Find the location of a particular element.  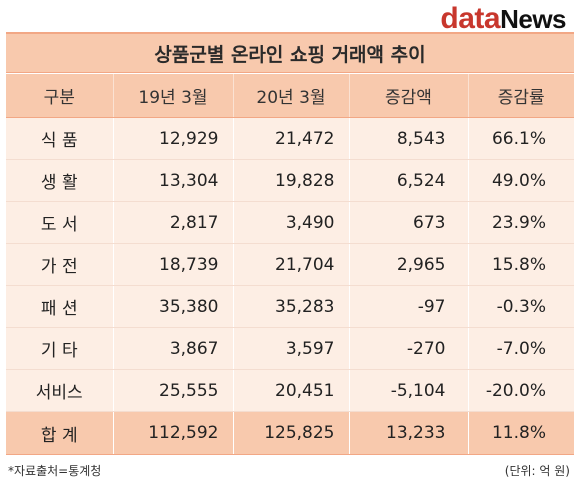

datanews-logo: data News is located at coordinates (503, 18).